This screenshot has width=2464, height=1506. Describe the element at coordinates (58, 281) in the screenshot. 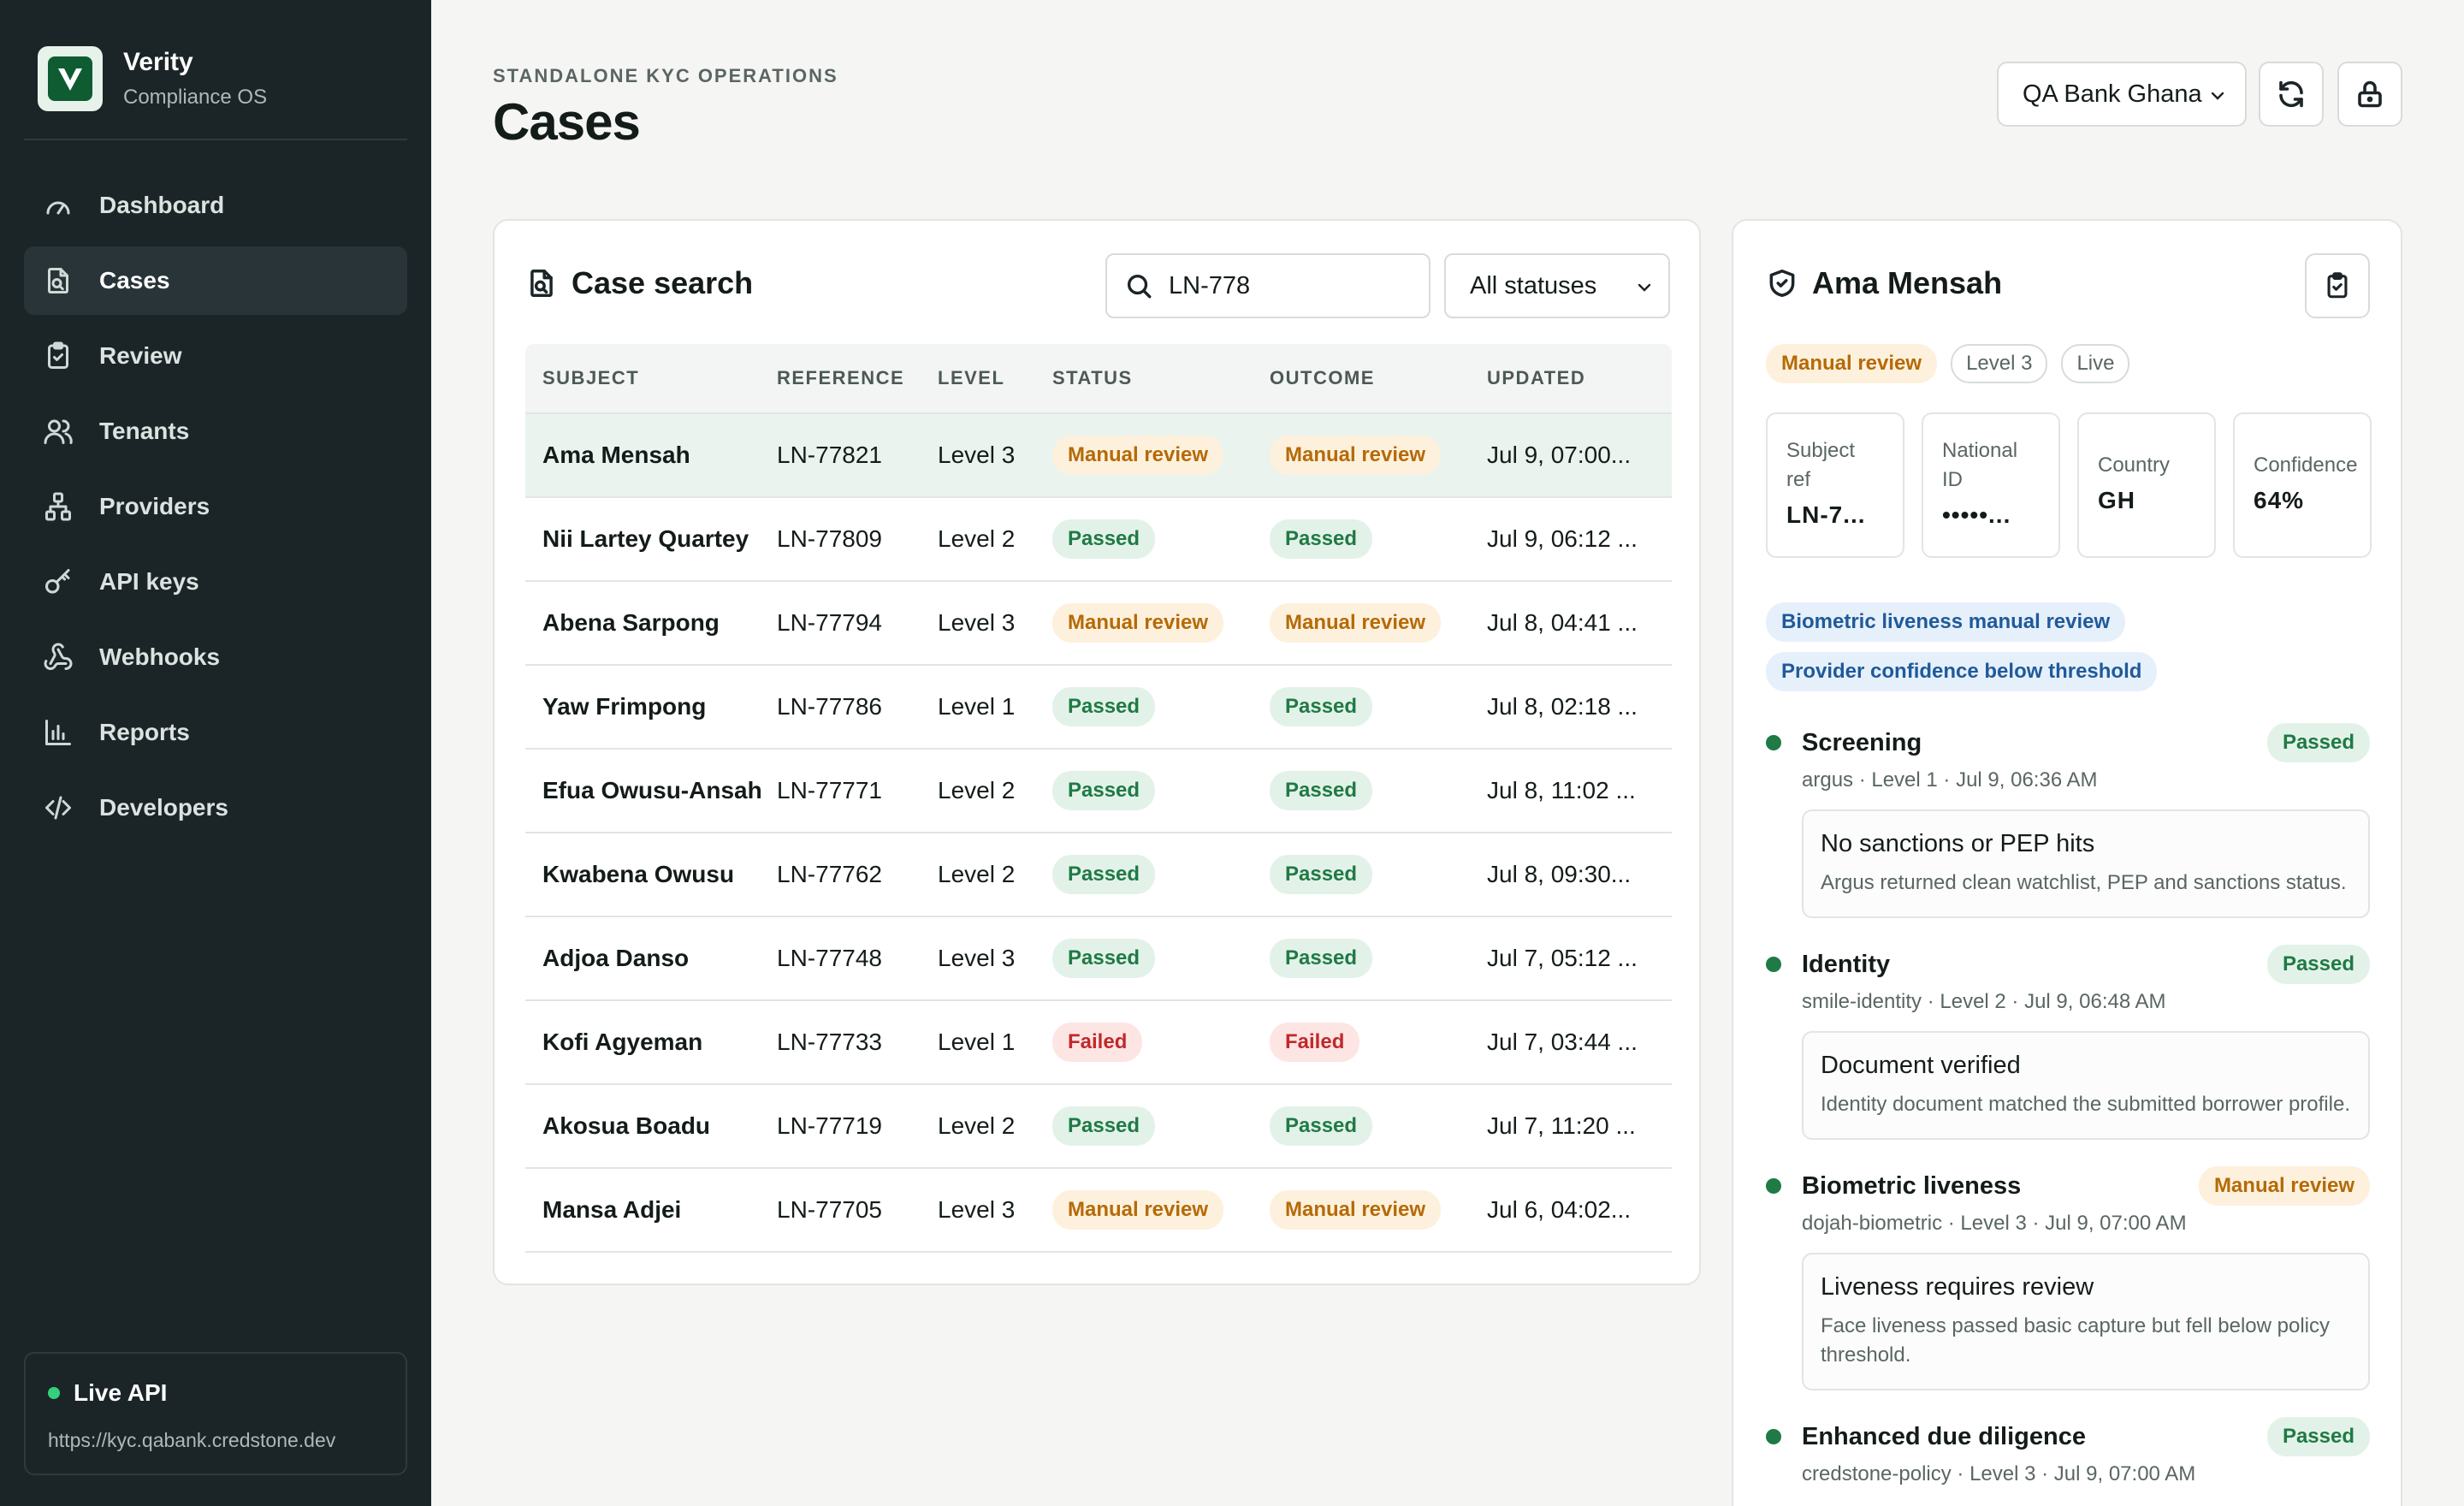

I see `file-search-icon` at that location.